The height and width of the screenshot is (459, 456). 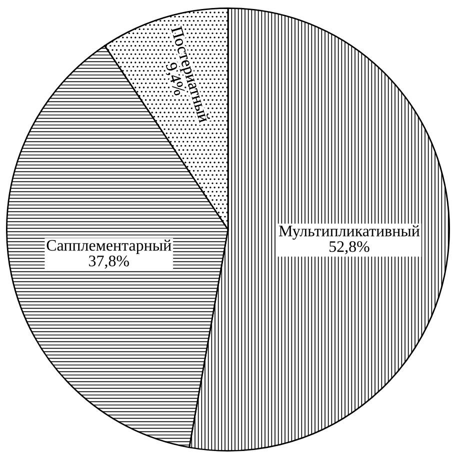 What do you see at coordinates (349, 232) in the screenshot?
I see `slice-label: Мультипликативный` at bounding box center [349, 232].